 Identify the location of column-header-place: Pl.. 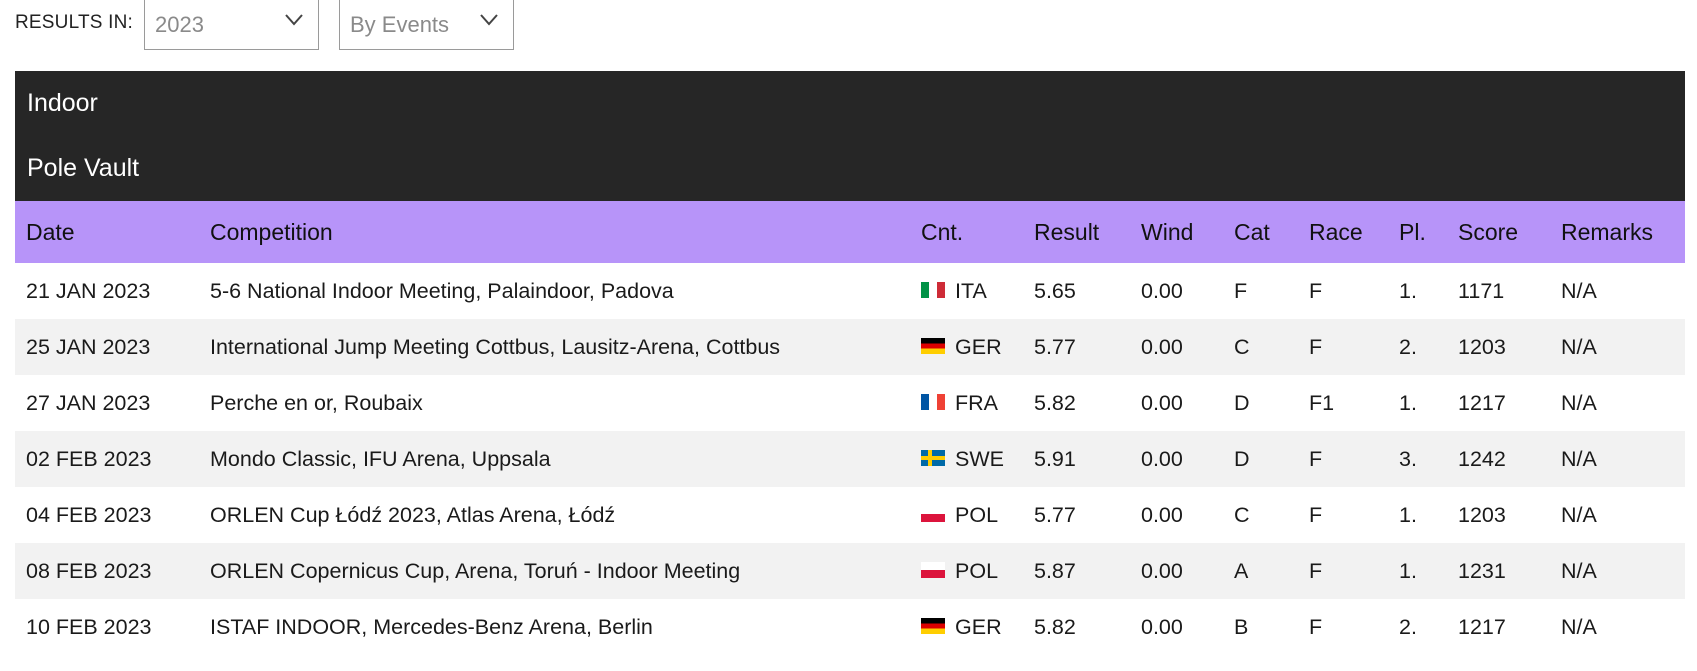
(1412, 231).